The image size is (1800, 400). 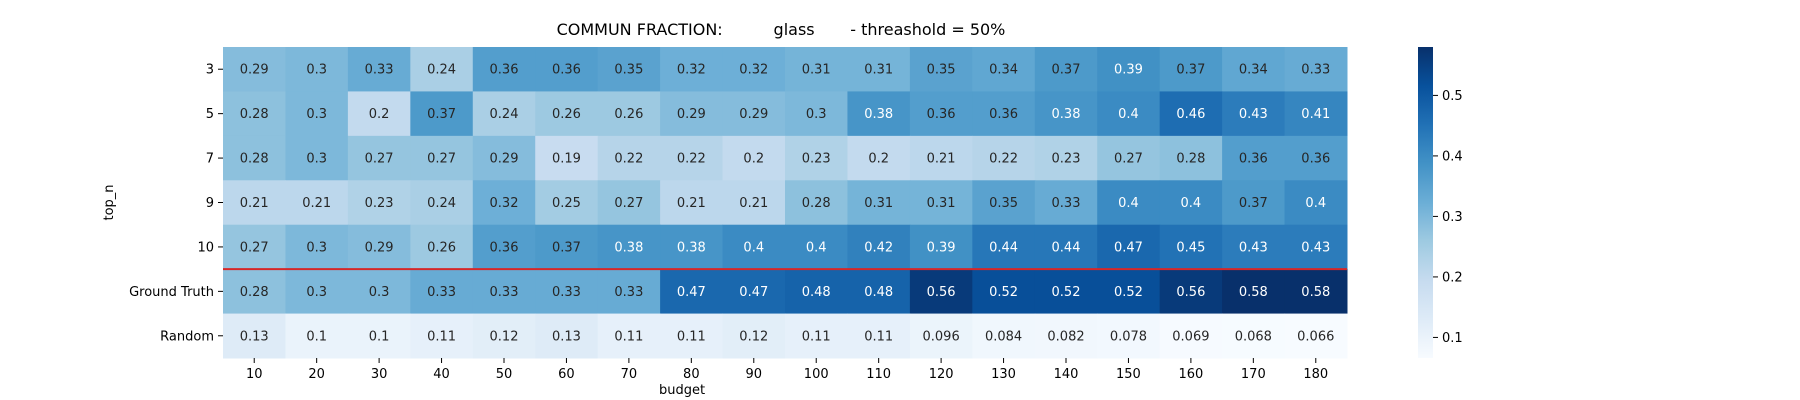 I want to click on cell-value-label: 0.078, so click(x=1128, y=336).